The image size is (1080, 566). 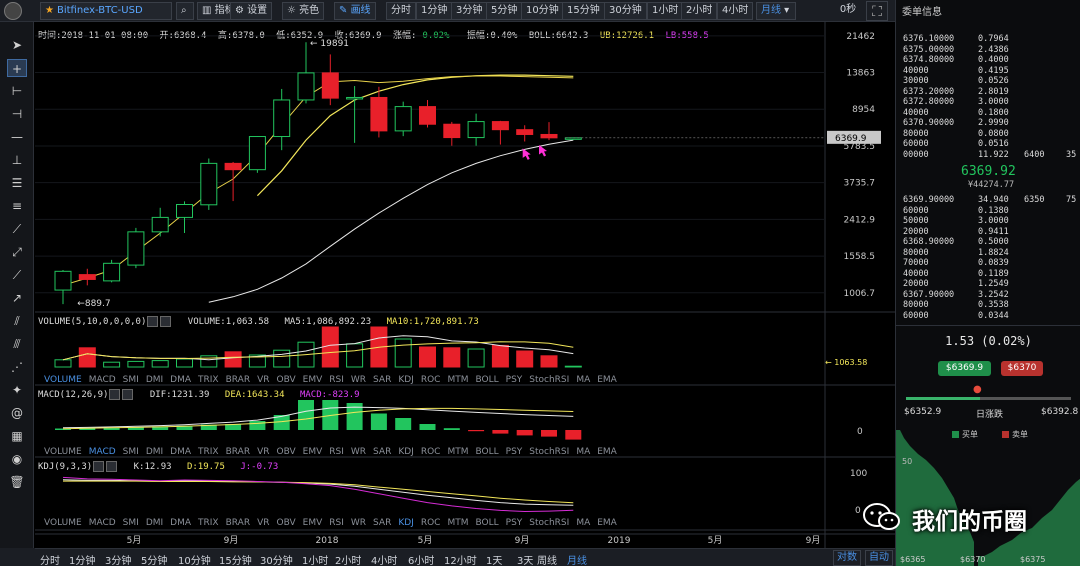 I want to click on auto-scale-button: 自动, so click(x=879, y=558).